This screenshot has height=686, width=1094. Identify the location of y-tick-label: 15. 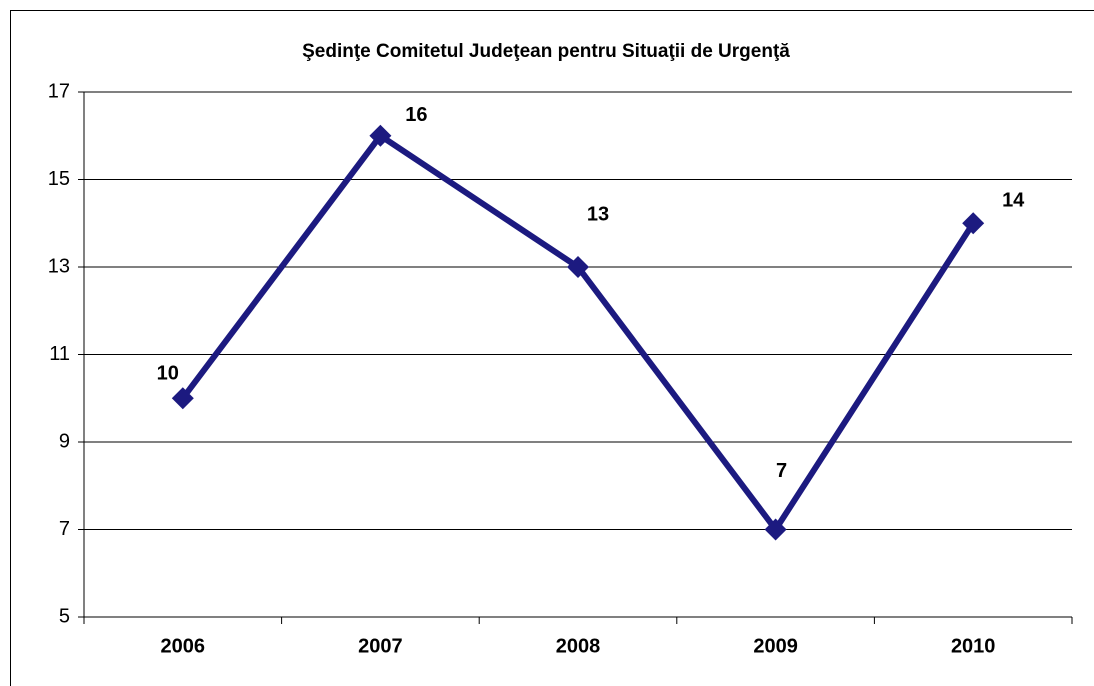
(59, 179).